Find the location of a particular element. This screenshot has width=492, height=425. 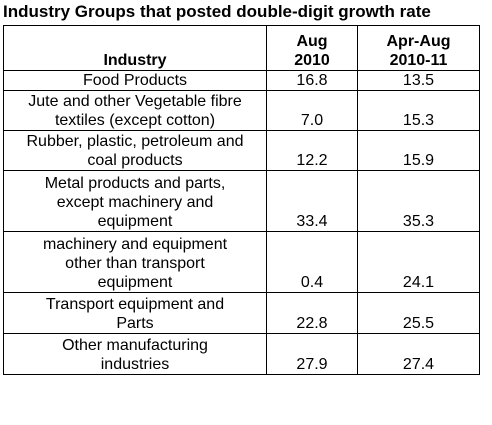

table-row: Transport equipment and Parts 22.8 25.5 is located at coordinates (241, 313).